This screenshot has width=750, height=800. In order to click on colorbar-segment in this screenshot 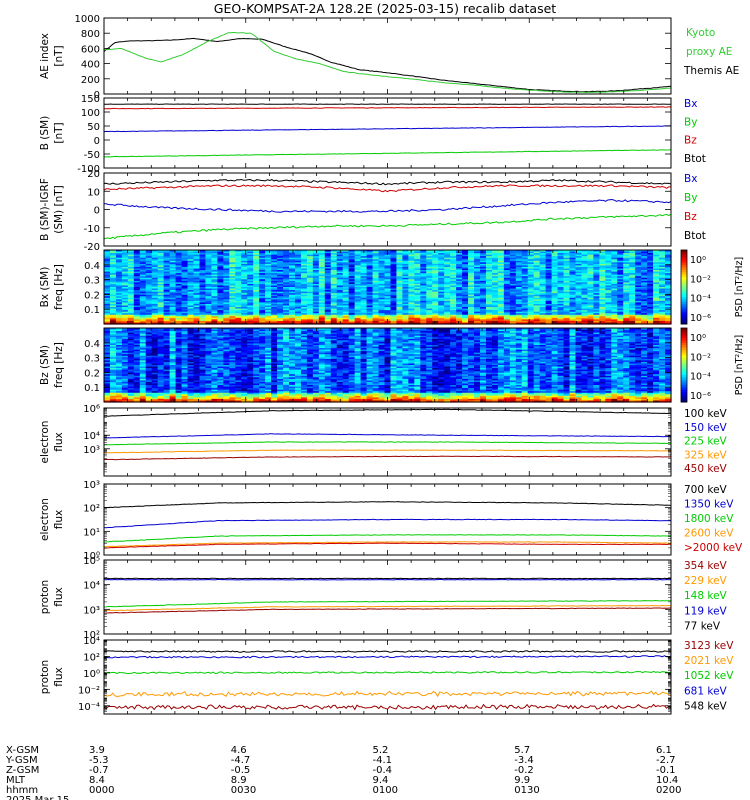, I will do `click(684, 293)`.